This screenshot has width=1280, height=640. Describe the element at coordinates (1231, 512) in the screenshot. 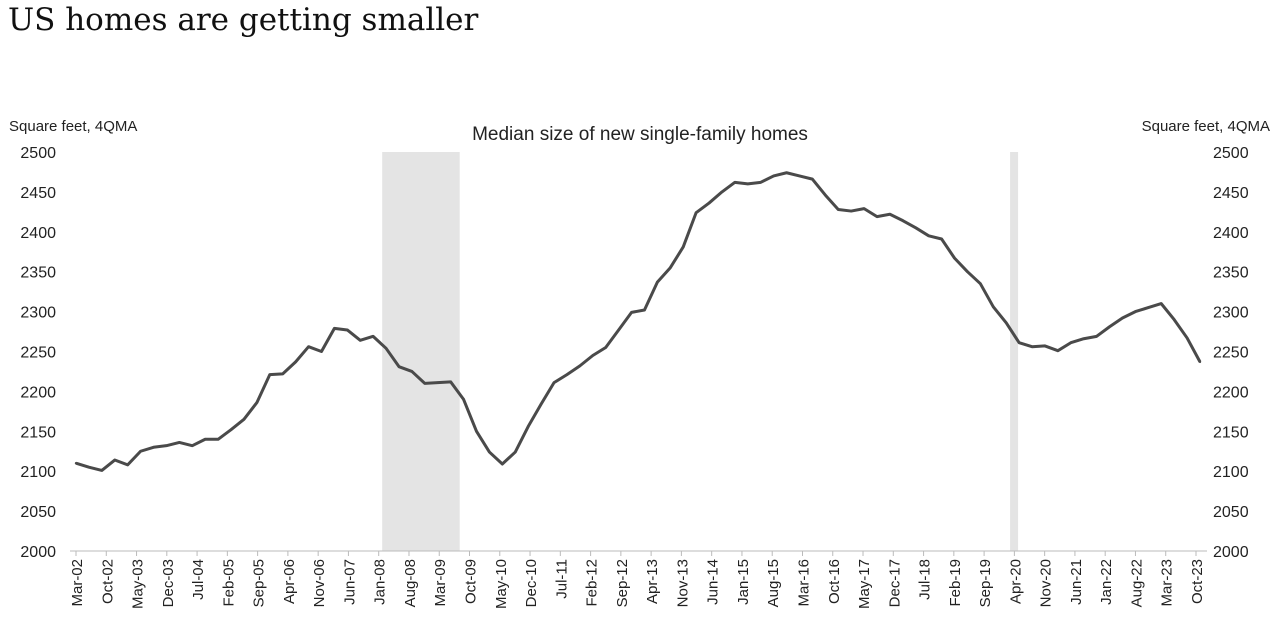

I see `y-tick-label-right: 2050` at that location.